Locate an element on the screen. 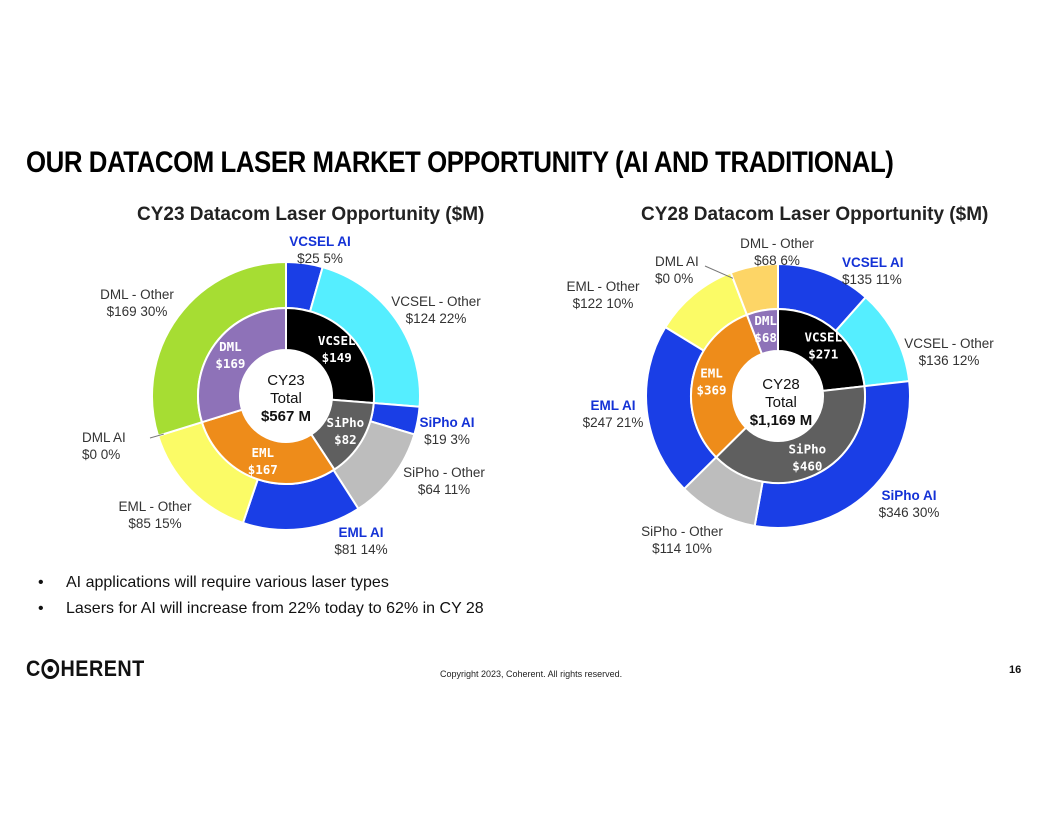  data-label-vcsel-ai-cy23: VCSEL AI $25 5% is located at coordinates (320, 250).